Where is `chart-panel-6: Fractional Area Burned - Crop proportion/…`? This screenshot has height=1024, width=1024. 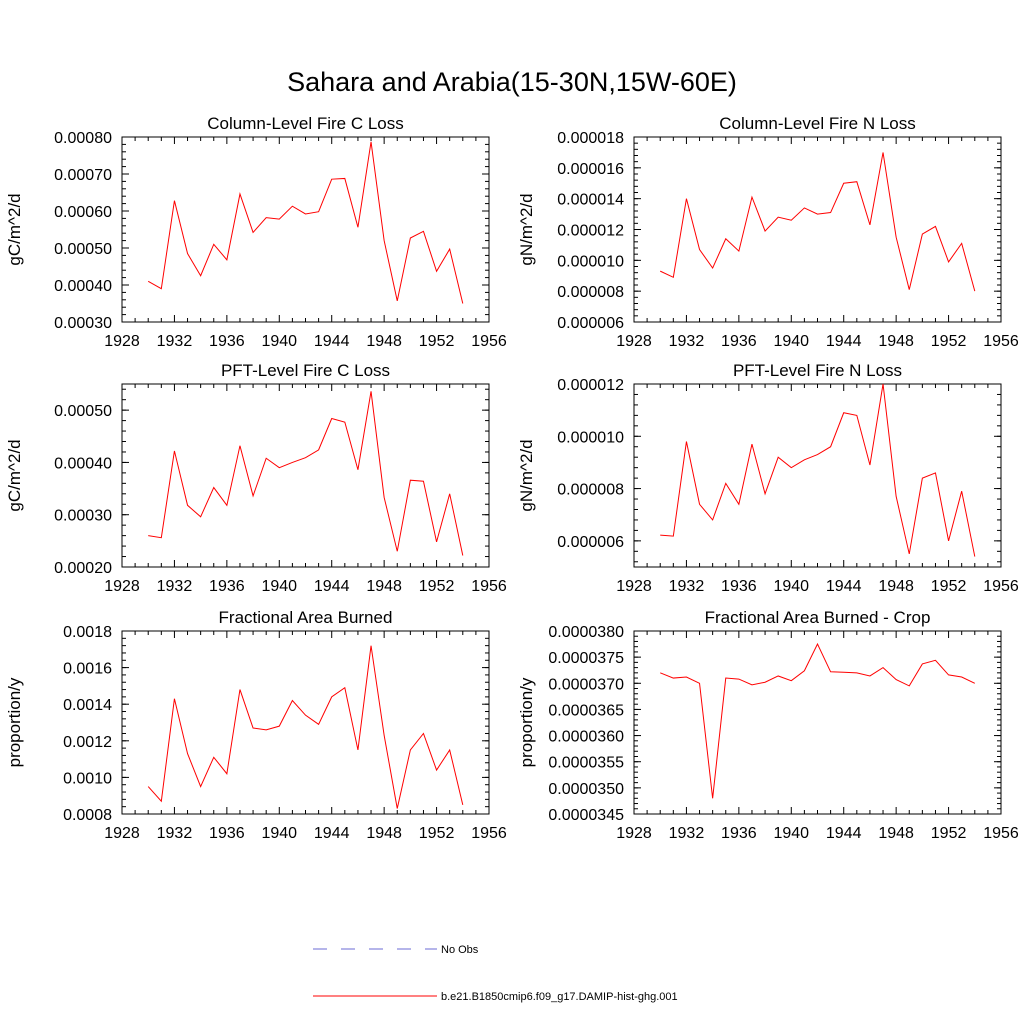 chart-panel-6: Fractional Area Burned - Crop proportion/… is located at coordinates (768, 725).